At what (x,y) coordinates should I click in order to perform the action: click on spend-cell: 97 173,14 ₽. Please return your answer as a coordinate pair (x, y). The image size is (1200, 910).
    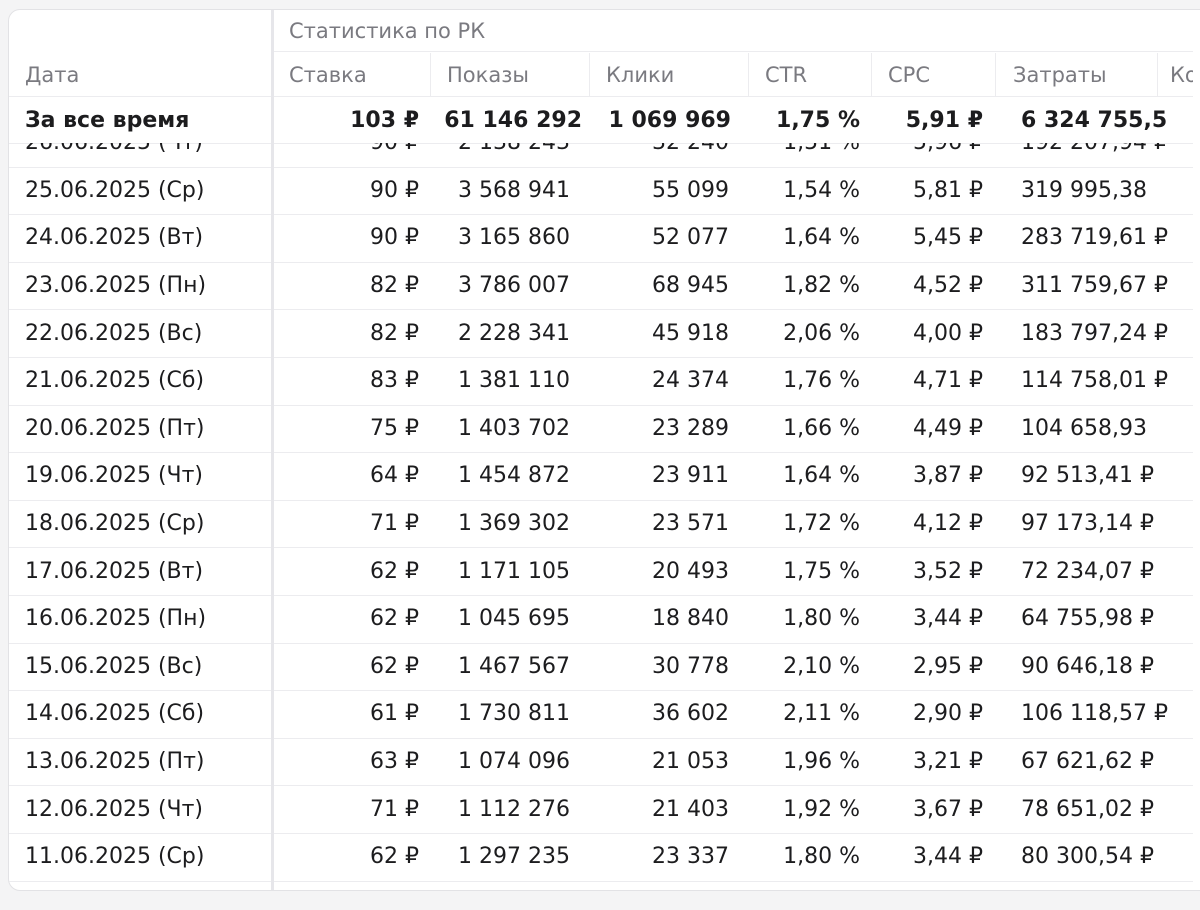
    Looking at the image, I should click on (1087, 524).